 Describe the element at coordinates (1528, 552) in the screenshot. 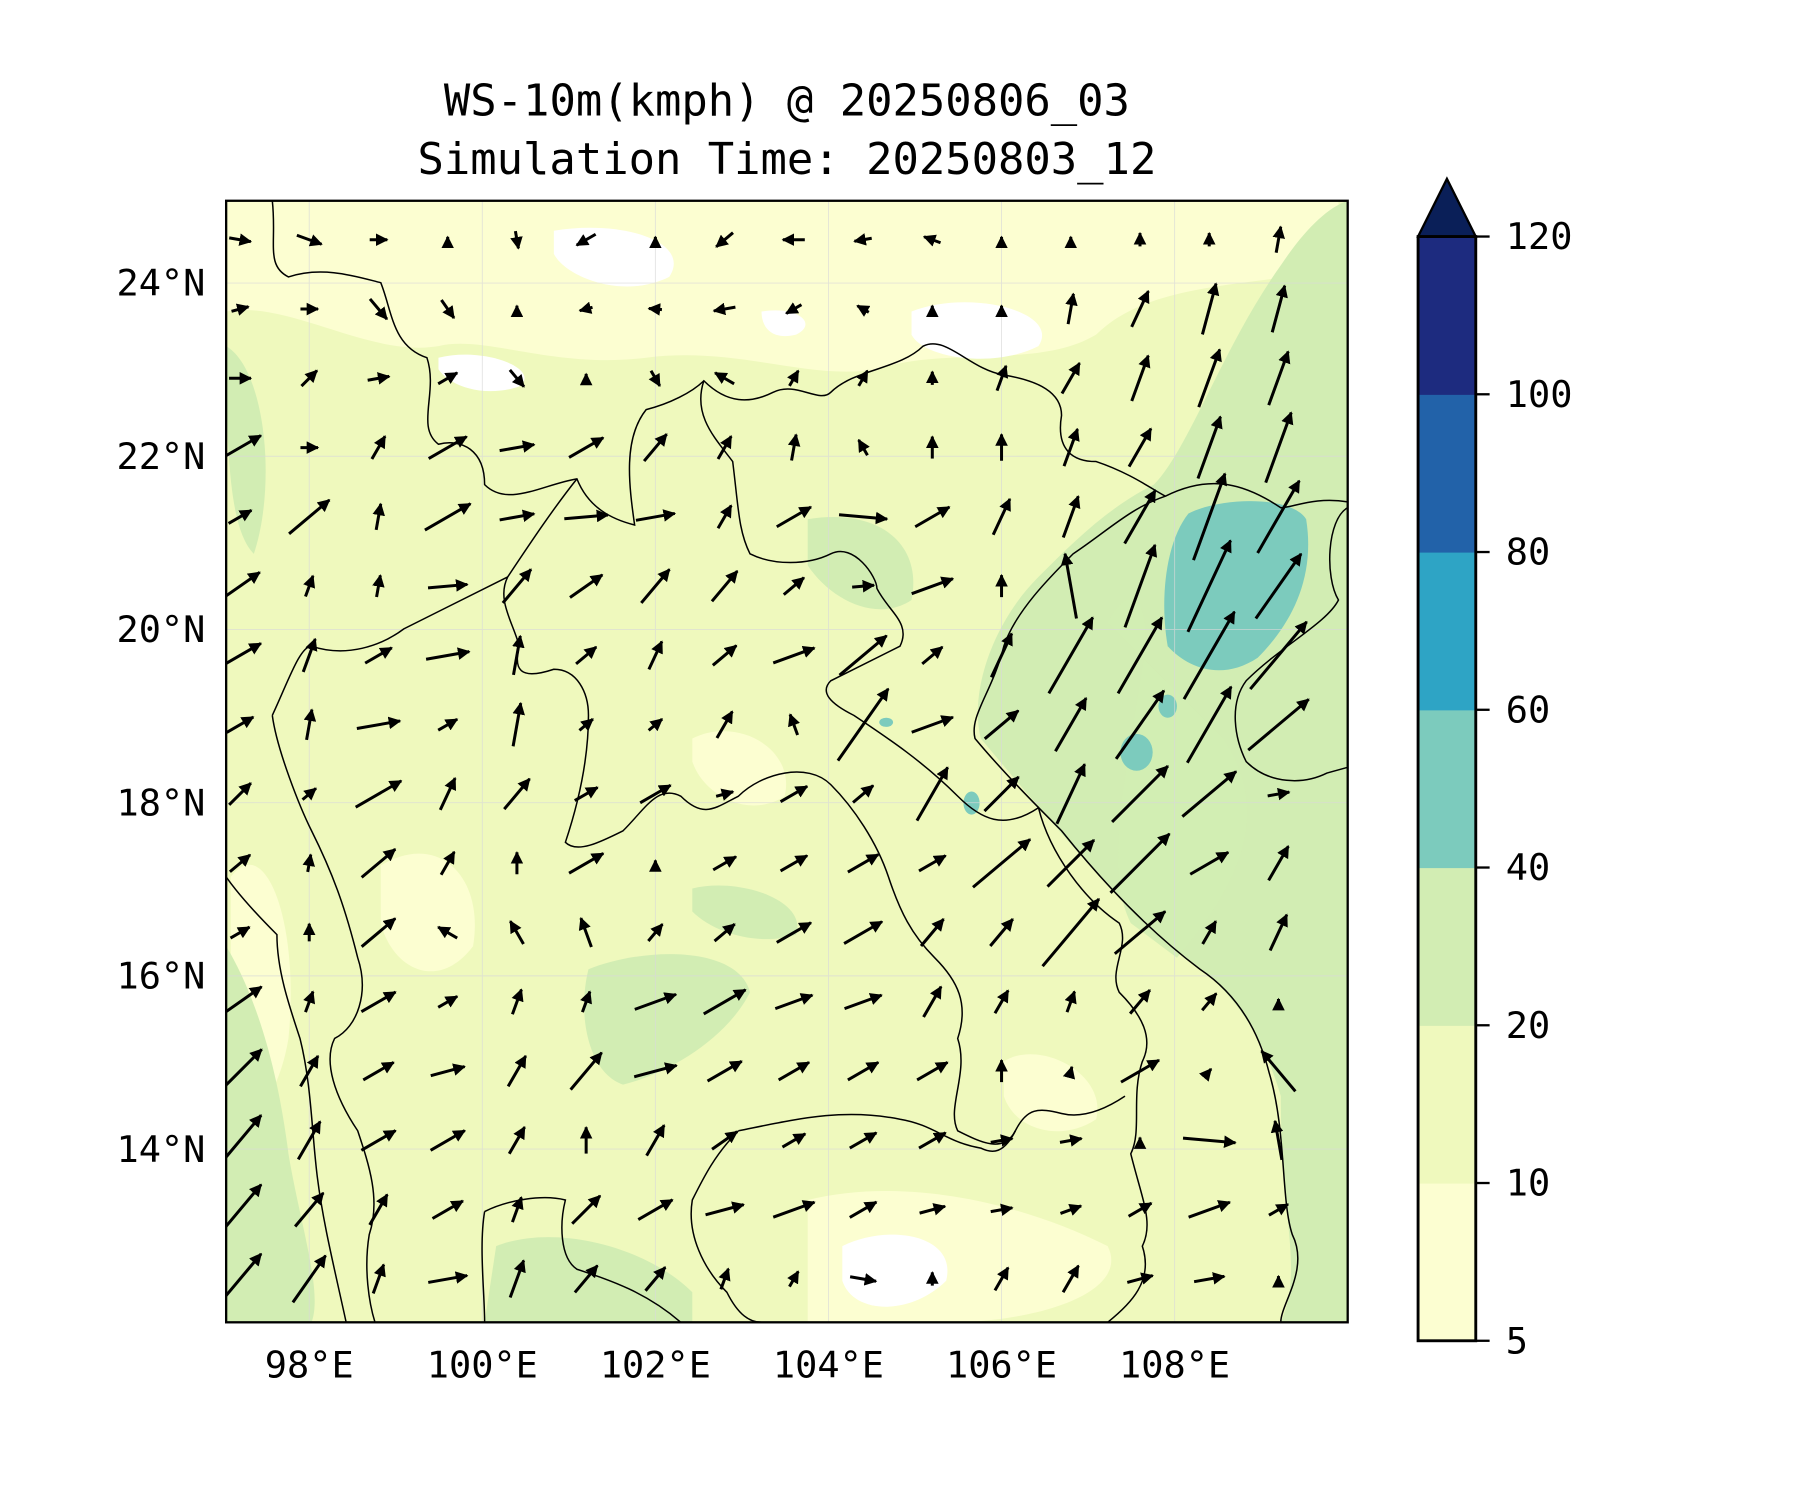

I see `colorbar-tick-label: 80` at that location.